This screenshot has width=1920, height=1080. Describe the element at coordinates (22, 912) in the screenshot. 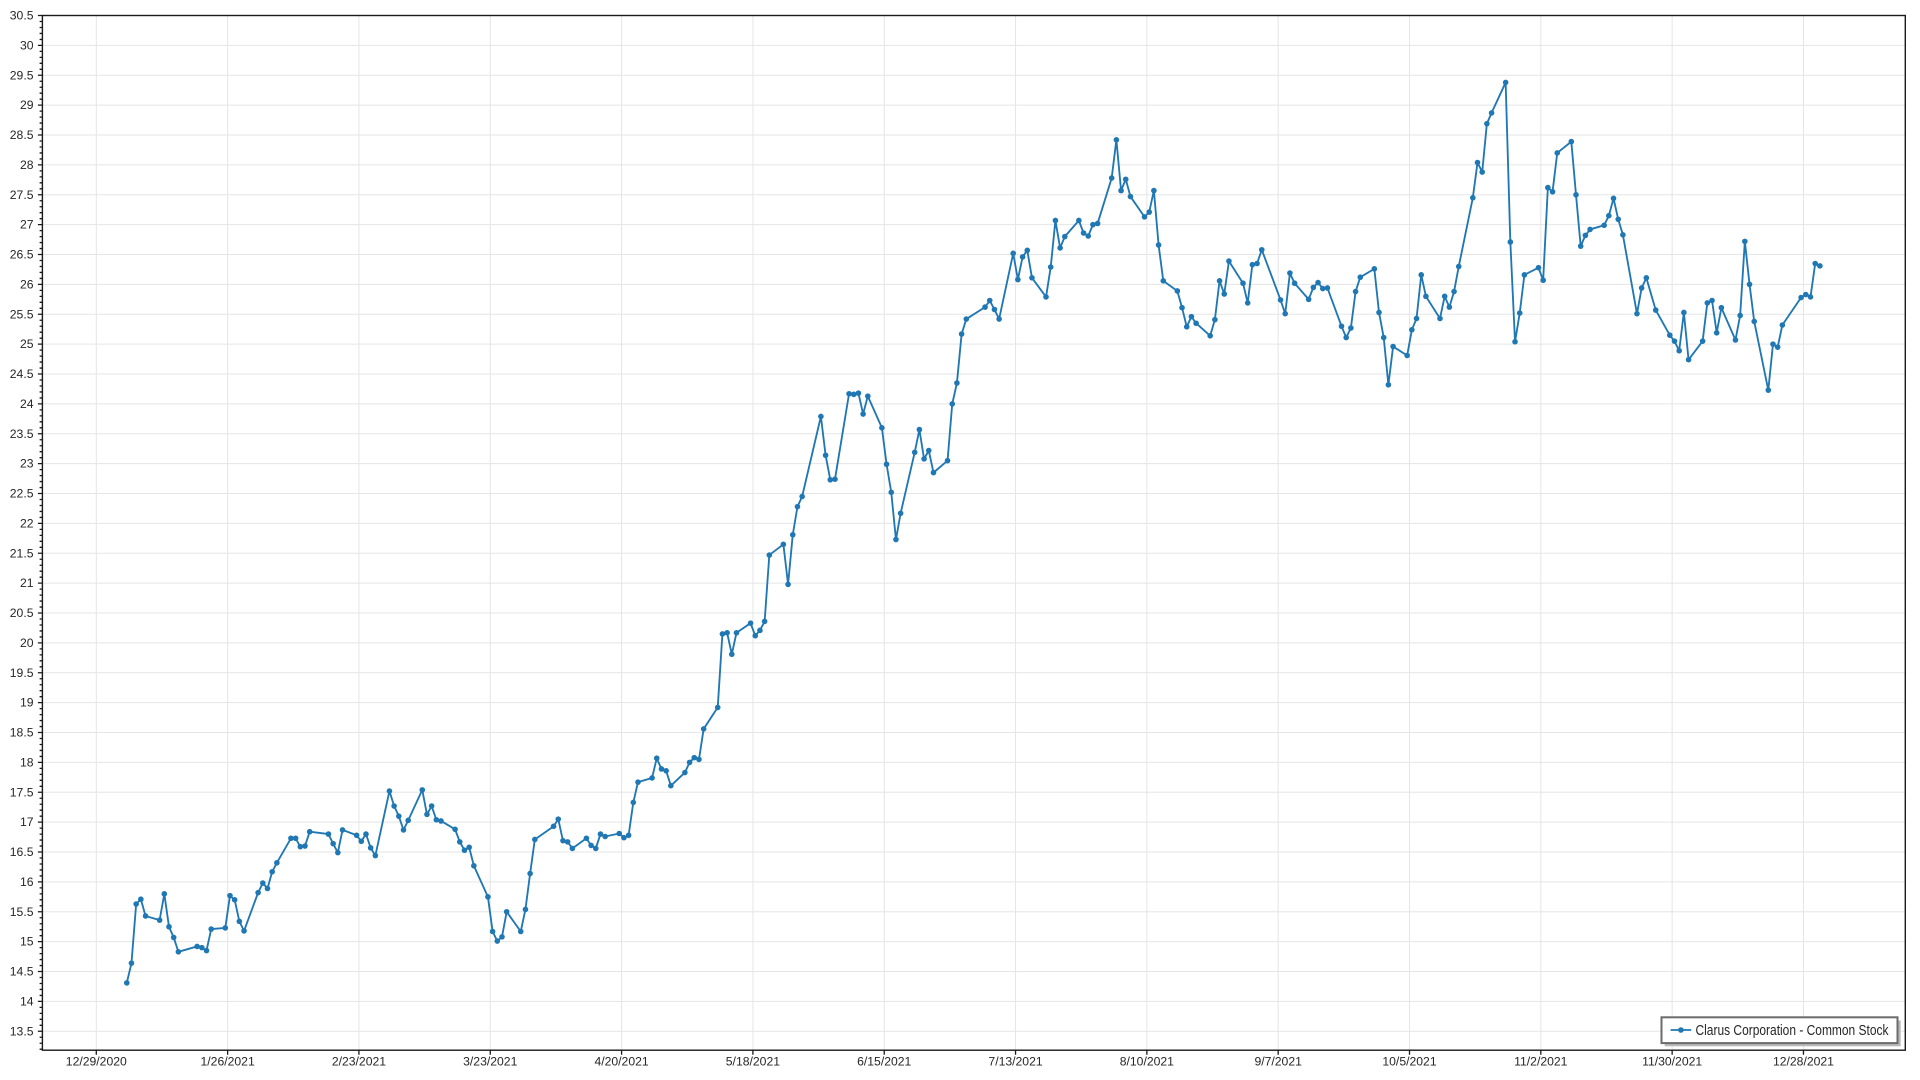

I see `svg-text: 15.5` at that location.